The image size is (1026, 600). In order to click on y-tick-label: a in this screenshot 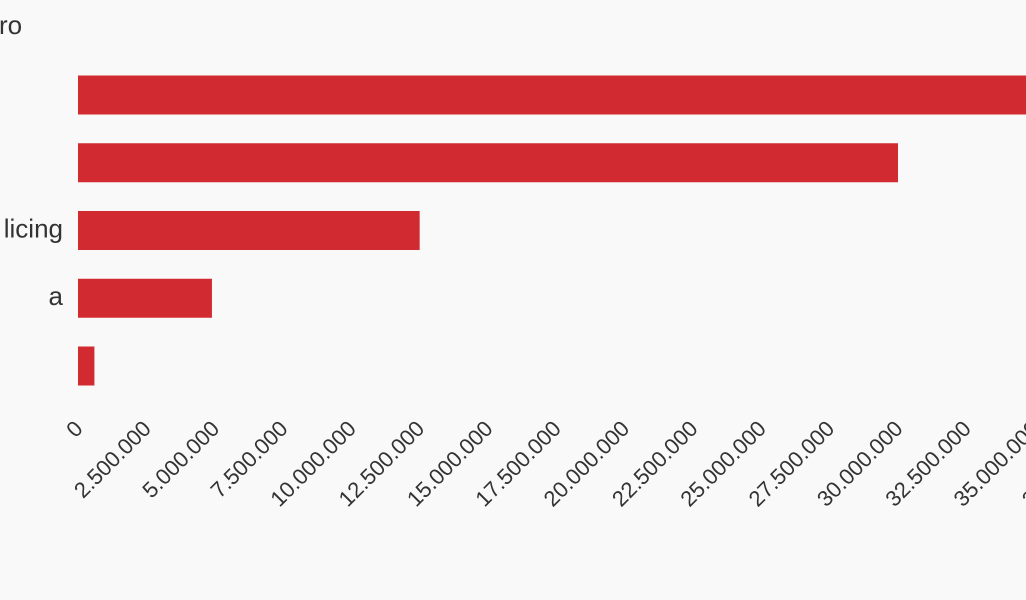, I will do `click(56, 296)`.